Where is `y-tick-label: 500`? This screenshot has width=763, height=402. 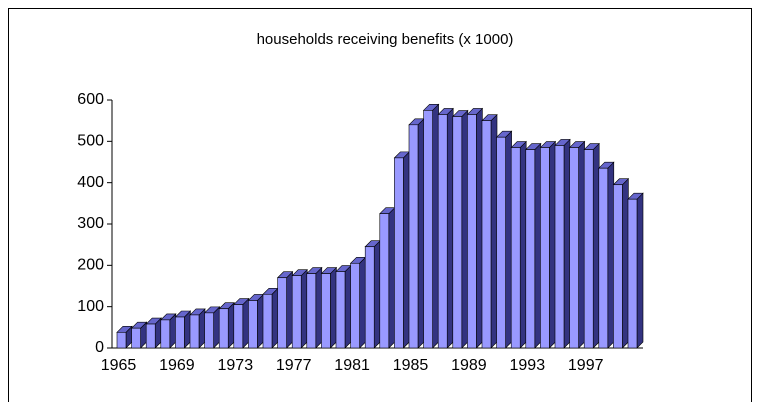 y-tick-label: 500 is located at coordinates (90, 141).